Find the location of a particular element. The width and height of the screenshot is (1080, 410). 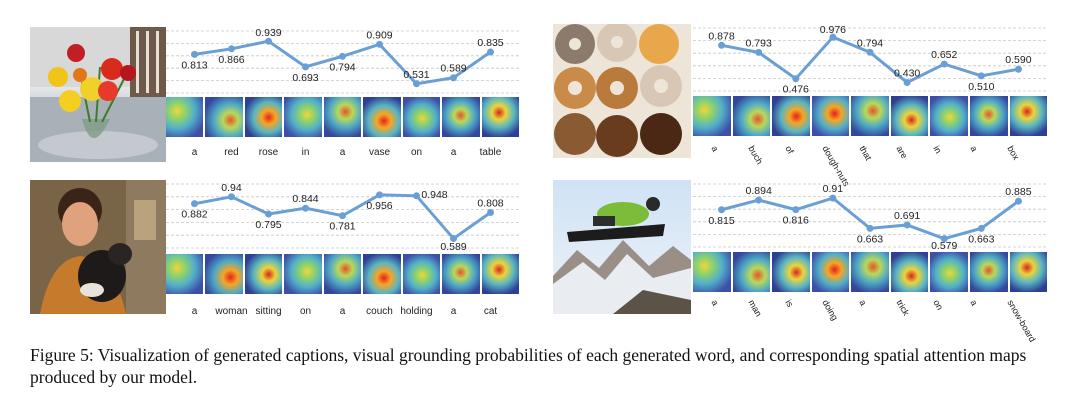

word-label: red is located at coordinates (231, 152).